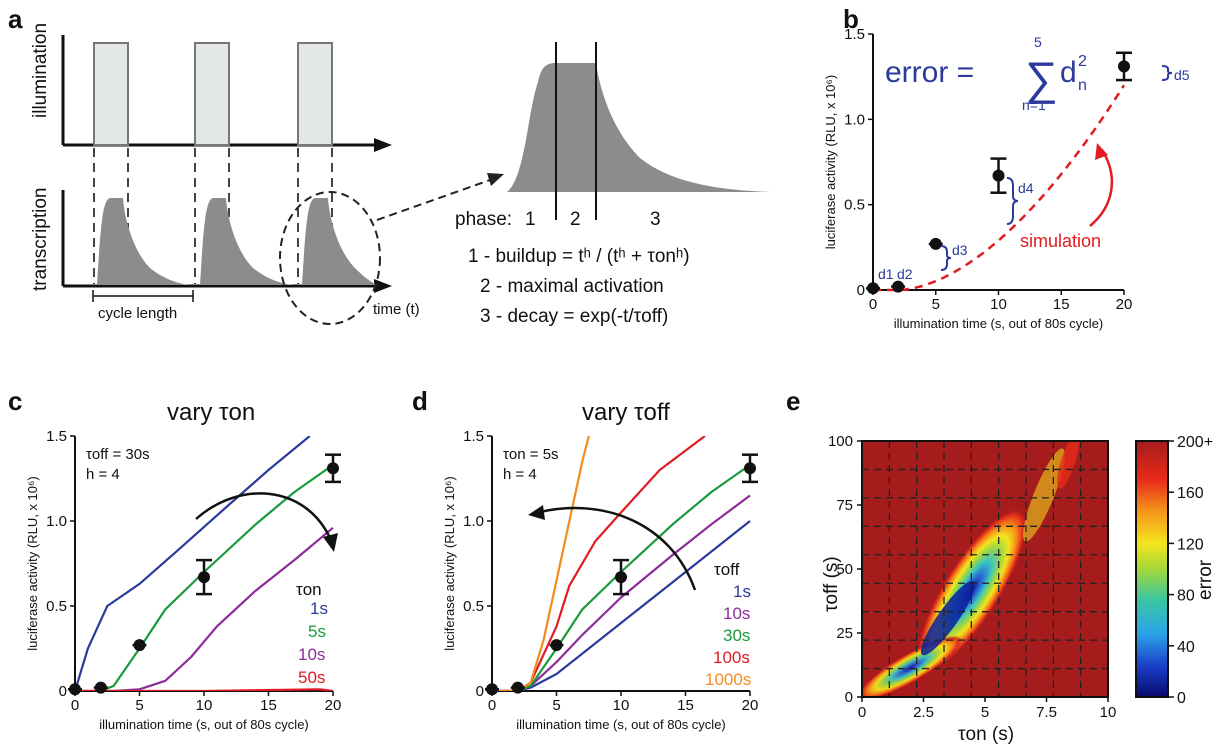 The width and height of the screenshot is (1215, 748). What do you see at coordinates (311, 677) in the screenshot?
I see `chart-c-legend-50s: 50s` at bounding box center [311, 677].